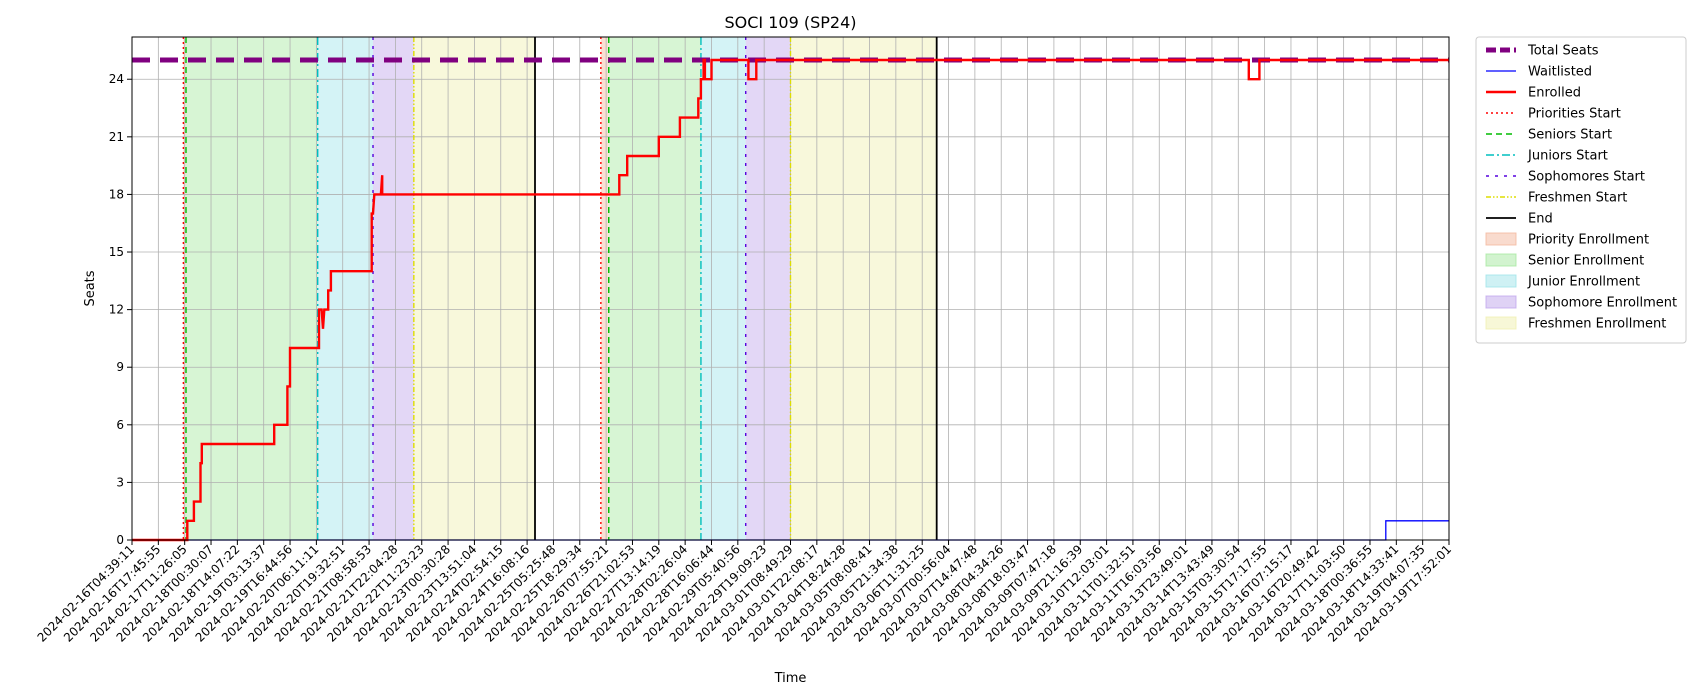 The width and height of the screenshot is (1700, 700). What do you see at coordinates (1560, 72) in the screenshot?
I see `legend-label-1: Waitlisted` at bounding box center [1560, 72].